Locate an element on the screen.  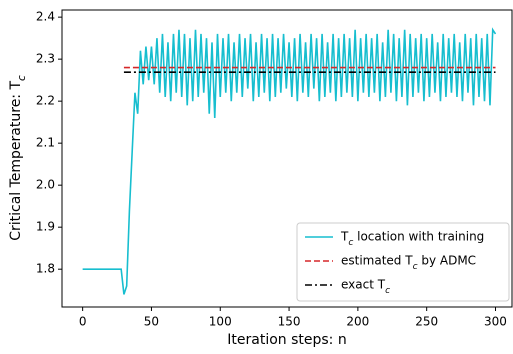
x-axis-label: Iteration steps: n is located at coordinates (286, 340).